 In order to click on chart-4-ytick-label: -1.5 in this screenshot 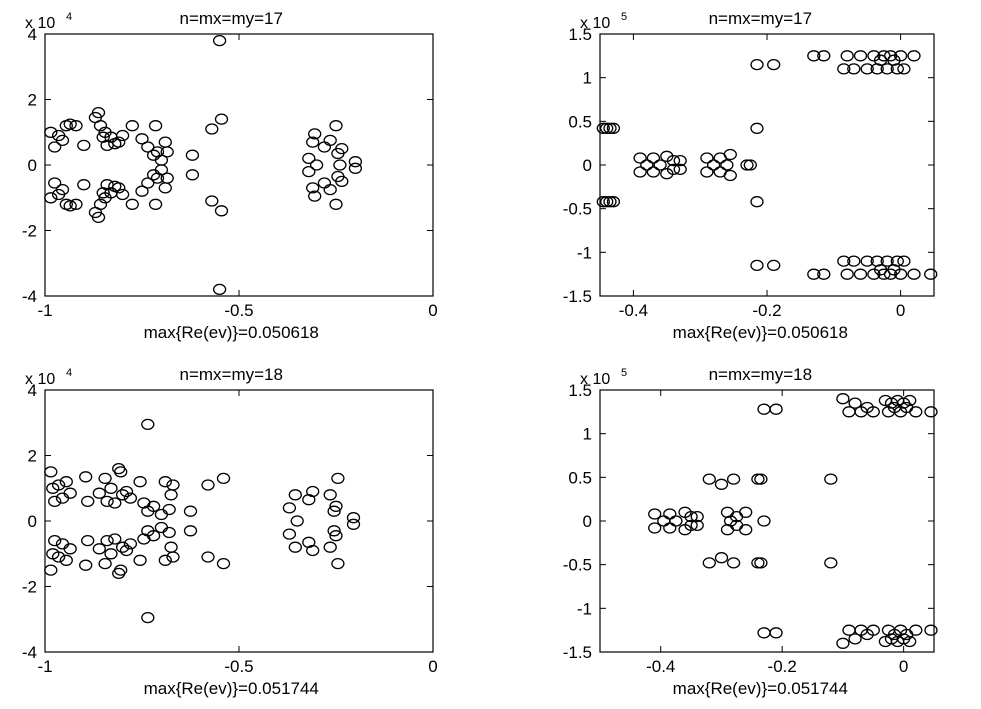, I will do `click(577, 652)`.